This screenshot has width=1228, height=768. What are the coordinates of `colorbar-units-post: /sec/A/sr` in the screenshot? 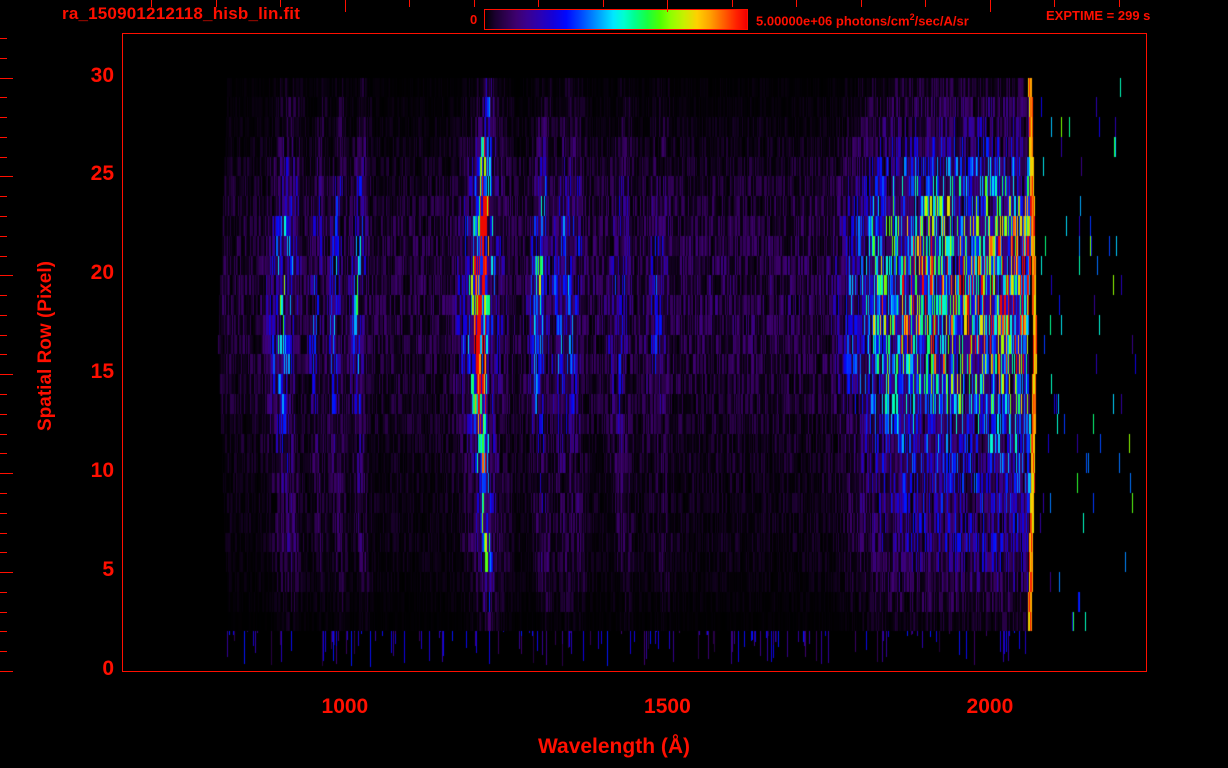 It's located at (941, 21).